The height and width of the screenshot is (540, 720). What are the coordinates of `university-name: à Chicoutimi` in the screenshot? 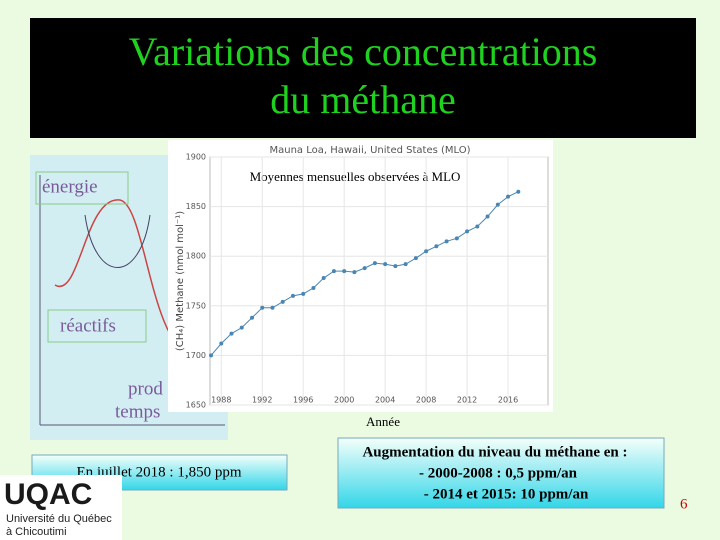 It's located at (36, 532).